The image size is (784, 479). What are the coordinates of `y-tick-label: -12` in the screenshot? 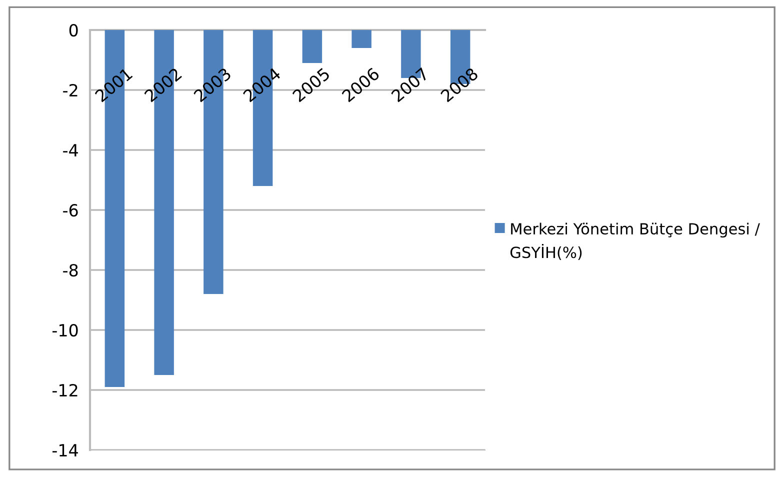 It's located at (65, 390).